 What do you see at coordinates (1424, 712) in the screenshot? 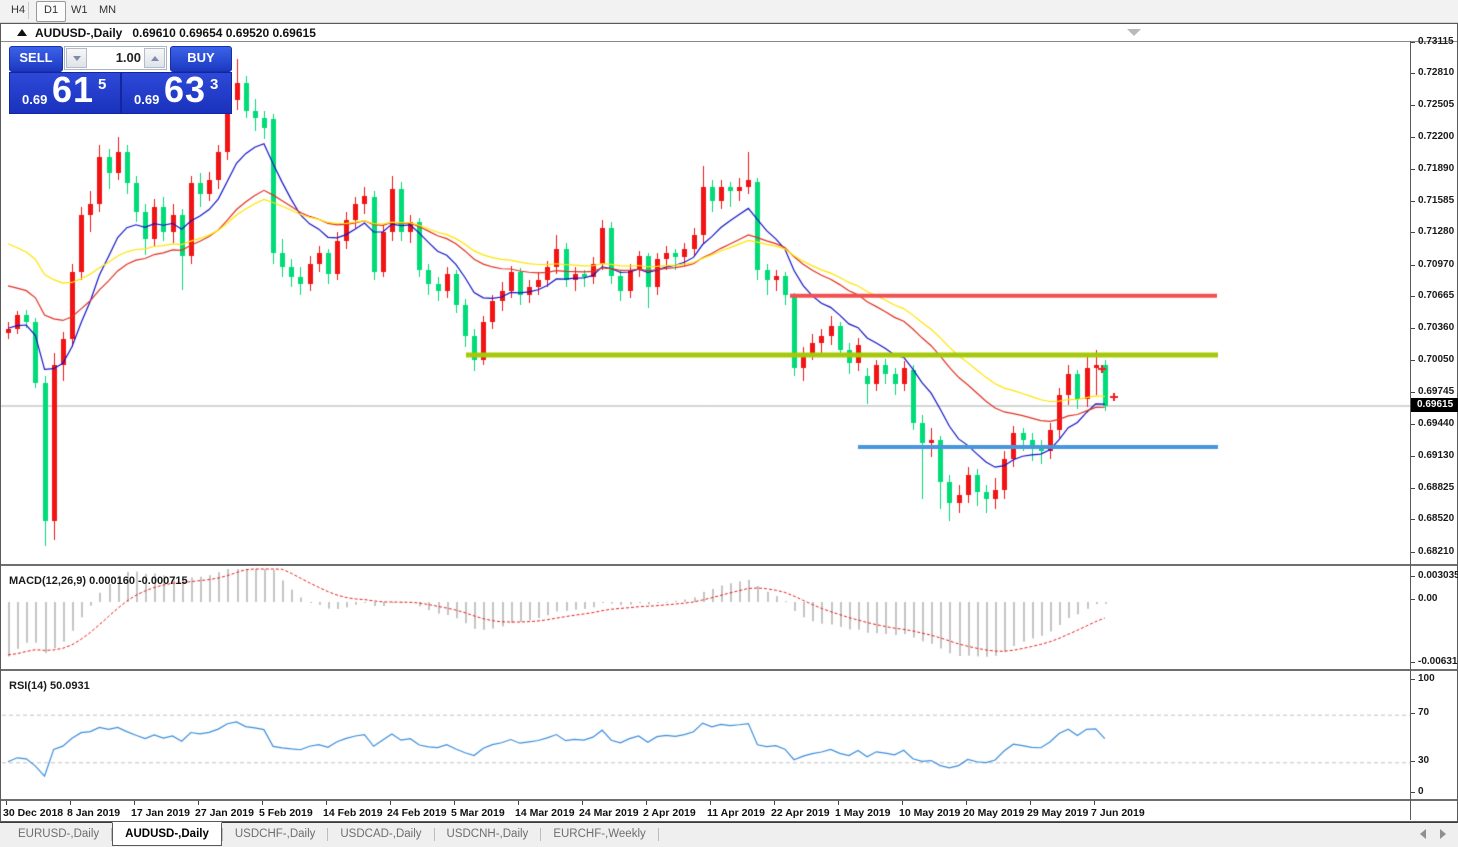
I see `indicator-scale-label: 70` at bounding box center [1424, 712].